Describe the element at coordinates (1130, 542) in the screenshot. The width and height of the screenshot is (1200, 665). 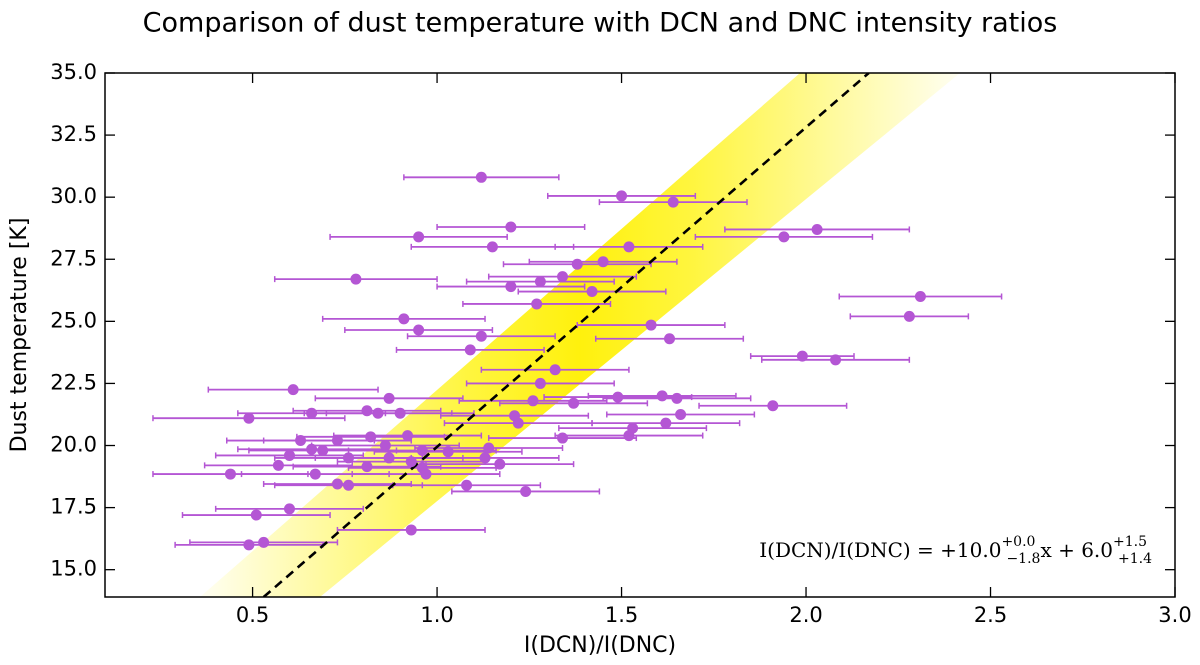
I see `annotation-part: +1.5` at that location.